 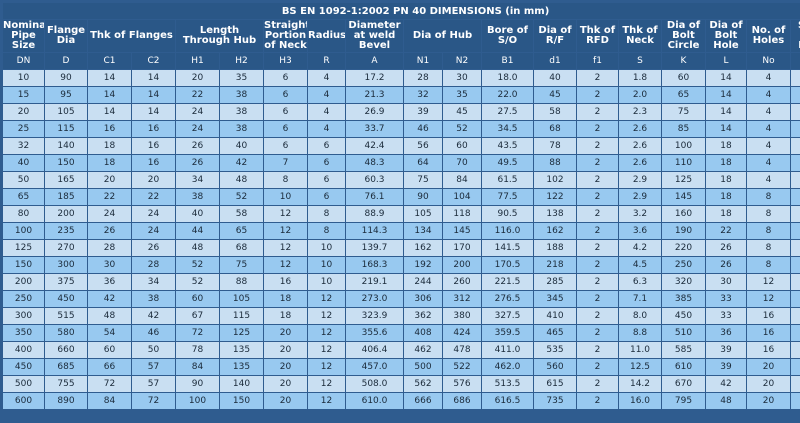 What do you see at coordinates (153, 248) in the screenshot?
I see `table-cell: 26` at bounding box center [153, 248].